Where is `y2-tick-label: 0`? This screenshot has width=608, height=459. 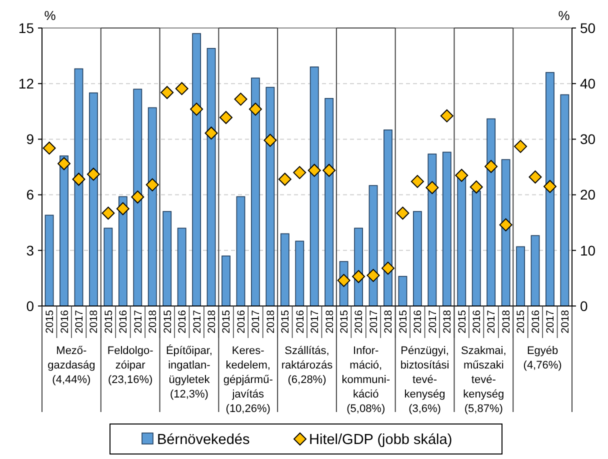
y2-tick-label: 0 is located at coordinates (584, 306).